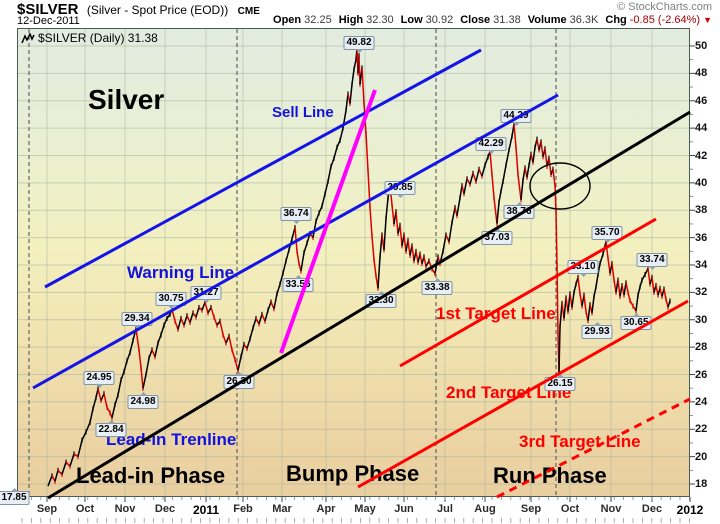  Describe the element at coordinates (701, 237) in the screenshot. I see `y-axis-label: 36` at that location.